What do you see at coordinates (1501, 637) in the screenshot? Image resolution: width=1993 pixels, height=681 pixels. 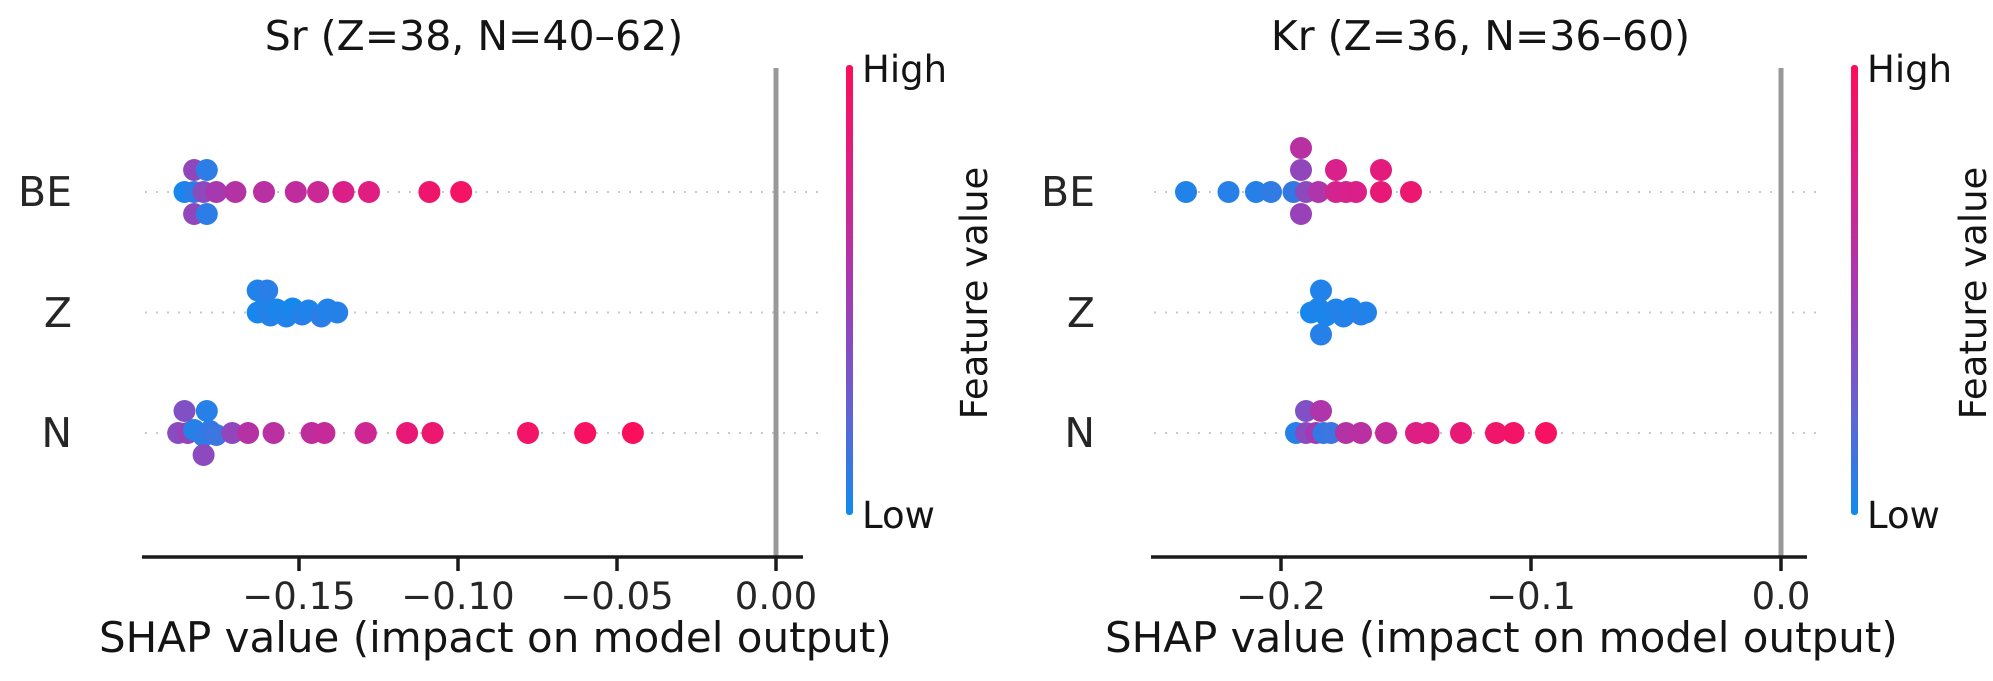 I see `x-axis-label-kr: SHAP value (impact on model output)` at bounding box center [1501, 637].